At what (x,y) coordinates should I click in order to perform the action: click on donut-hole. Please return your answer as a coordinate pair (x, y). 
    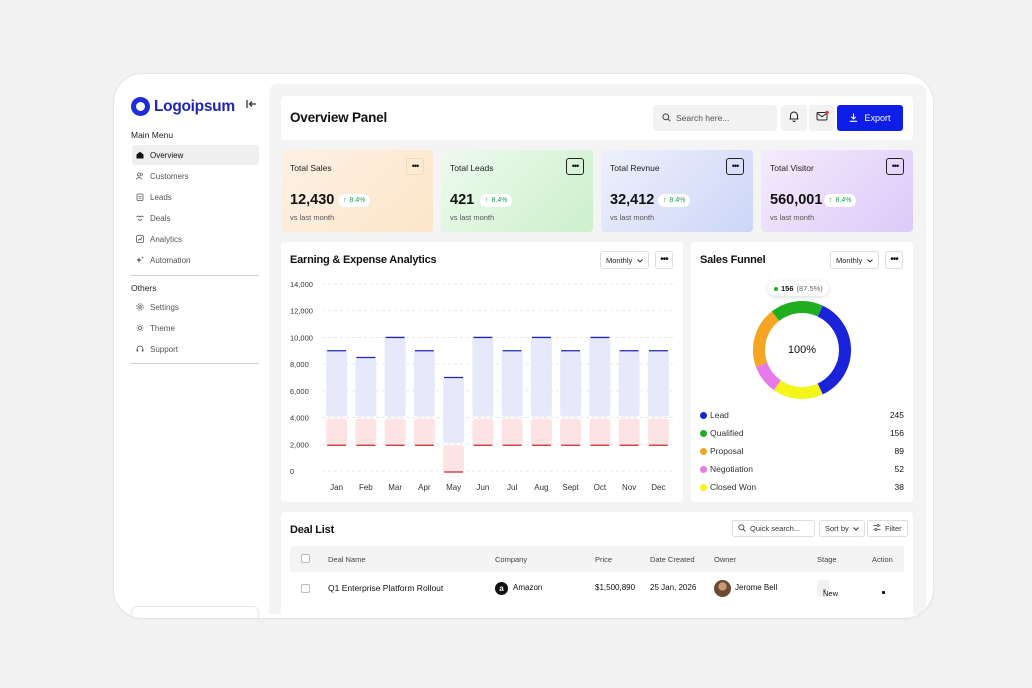
    Looking at the image, I should click on (802, 350).